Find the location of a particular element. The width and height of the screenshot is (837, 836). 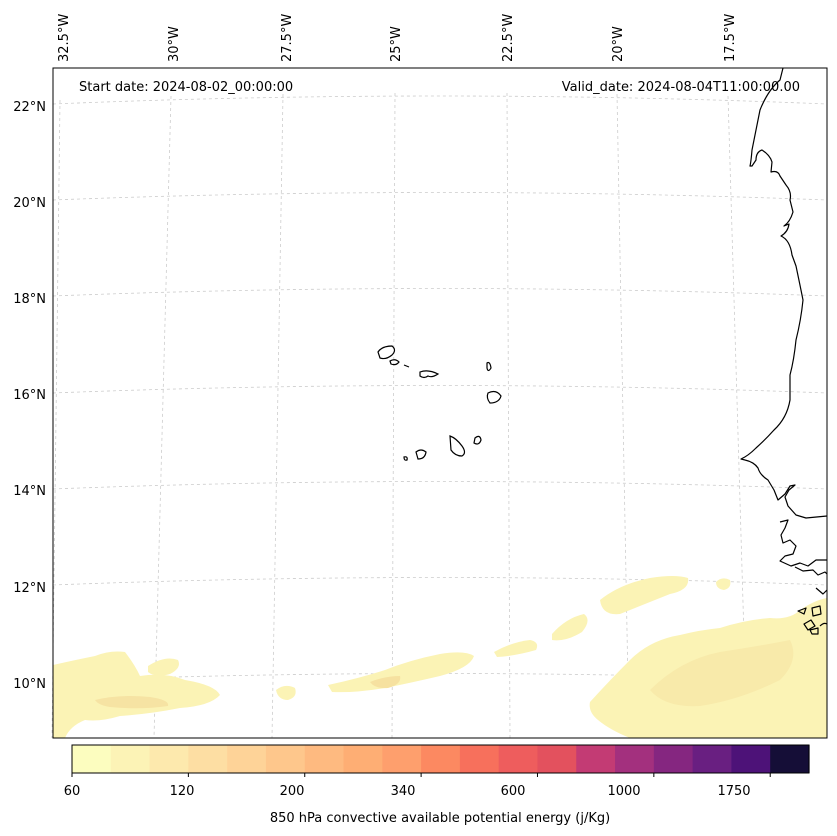

lon-label-17-5w: 17.5°W is located at coordinates (730, 38).